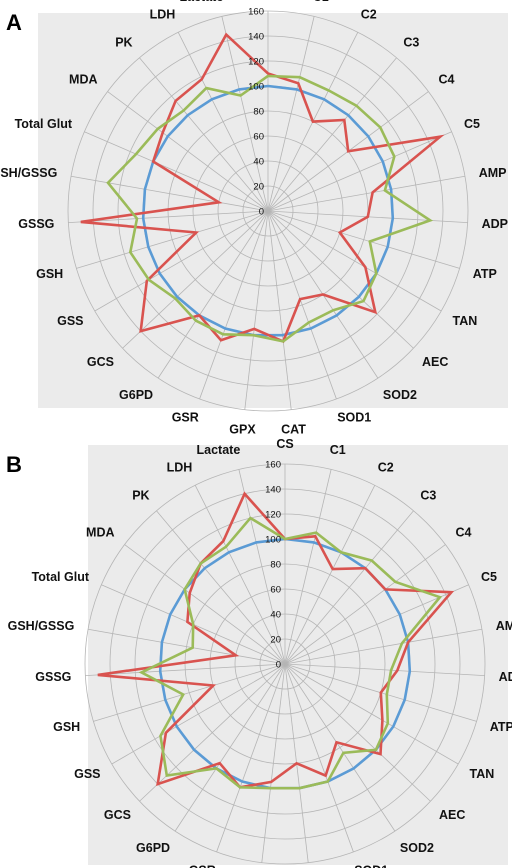 This screenshot has height=868, width=512. Describe the element at coordinates (482, 774) in the screenshot. I see `category-label: TAN` at that location.